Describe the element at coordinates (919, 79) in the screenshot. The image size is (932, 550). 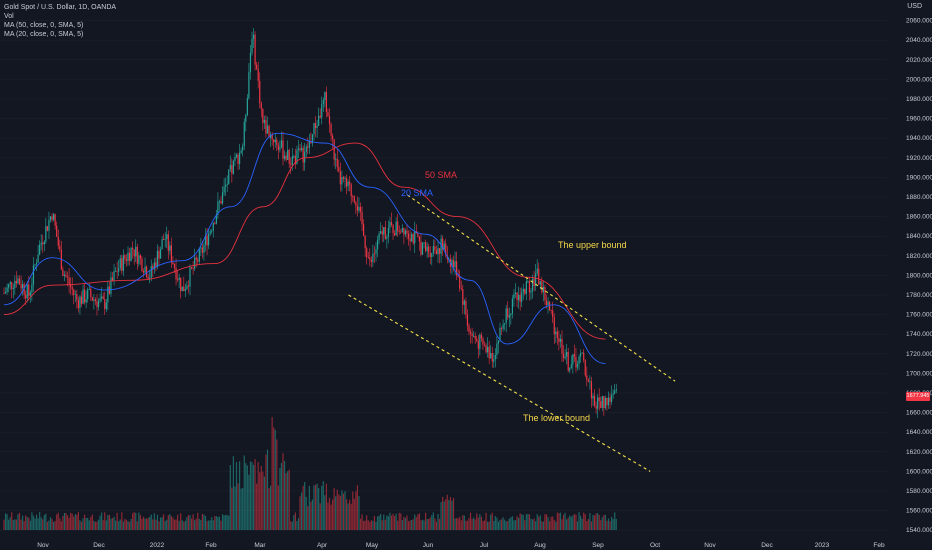
I see `y-tick-label: 2000.000` at that location.